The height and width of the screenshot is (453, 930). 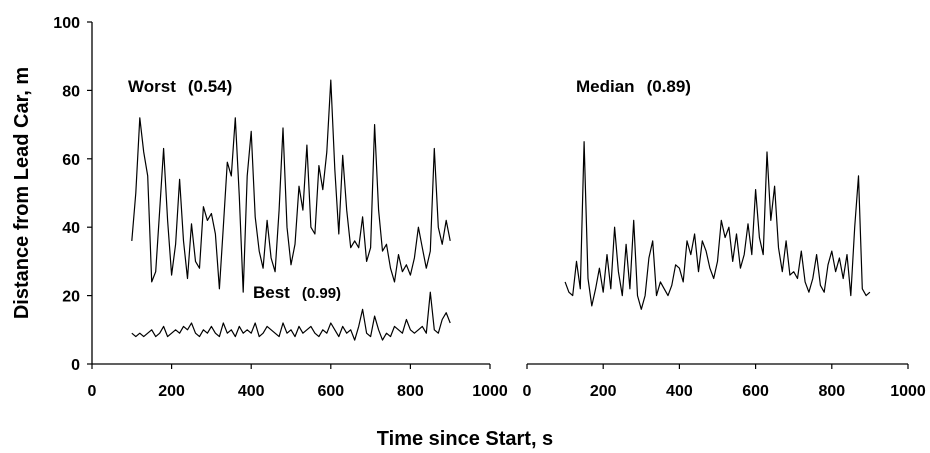 What do you see at coordinates (669, 86) in the screenshot?
I see `series-value-median: (0.89)` at bounding box center [669, 86].